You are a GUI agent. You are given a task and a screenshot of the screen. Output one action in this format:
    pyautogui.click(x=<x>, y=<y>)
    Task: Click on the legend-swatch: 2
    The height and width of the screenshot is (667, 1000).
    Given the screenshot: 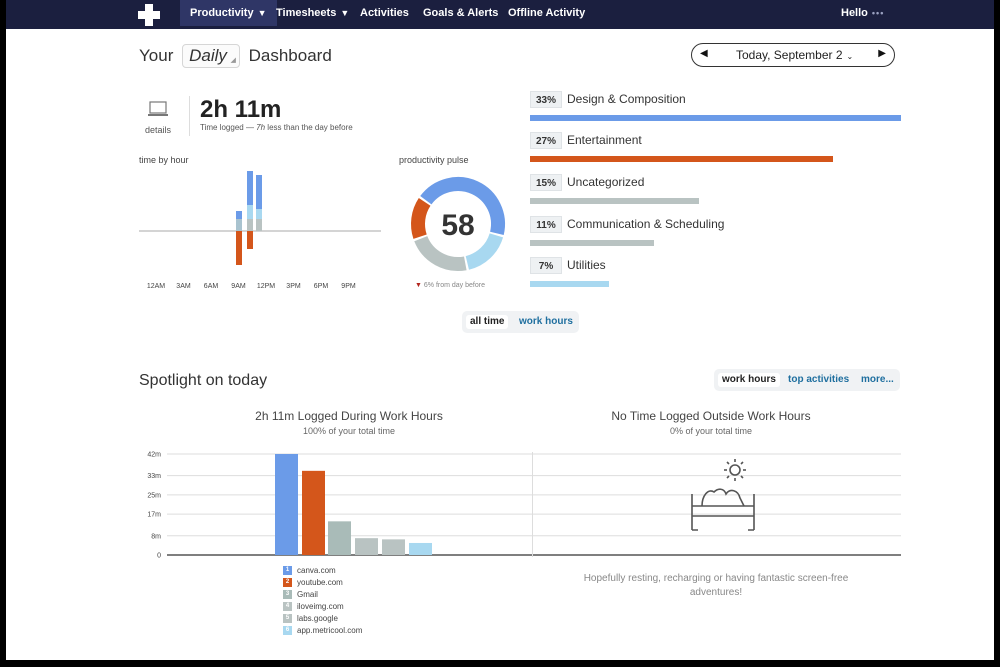 What is the action you would take?
    pyautogui.click(x=287, y=582)
    